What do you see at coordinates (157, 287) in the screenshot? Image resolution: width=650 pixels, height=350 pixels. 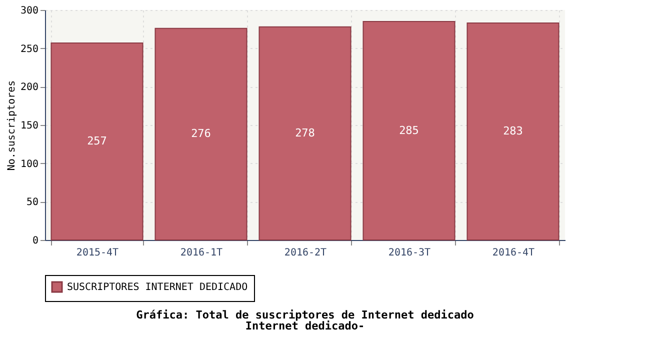 I see `legend-label: SUSCRIPTORES INTERNET DEDICADO` at bounding box center [157, 287].